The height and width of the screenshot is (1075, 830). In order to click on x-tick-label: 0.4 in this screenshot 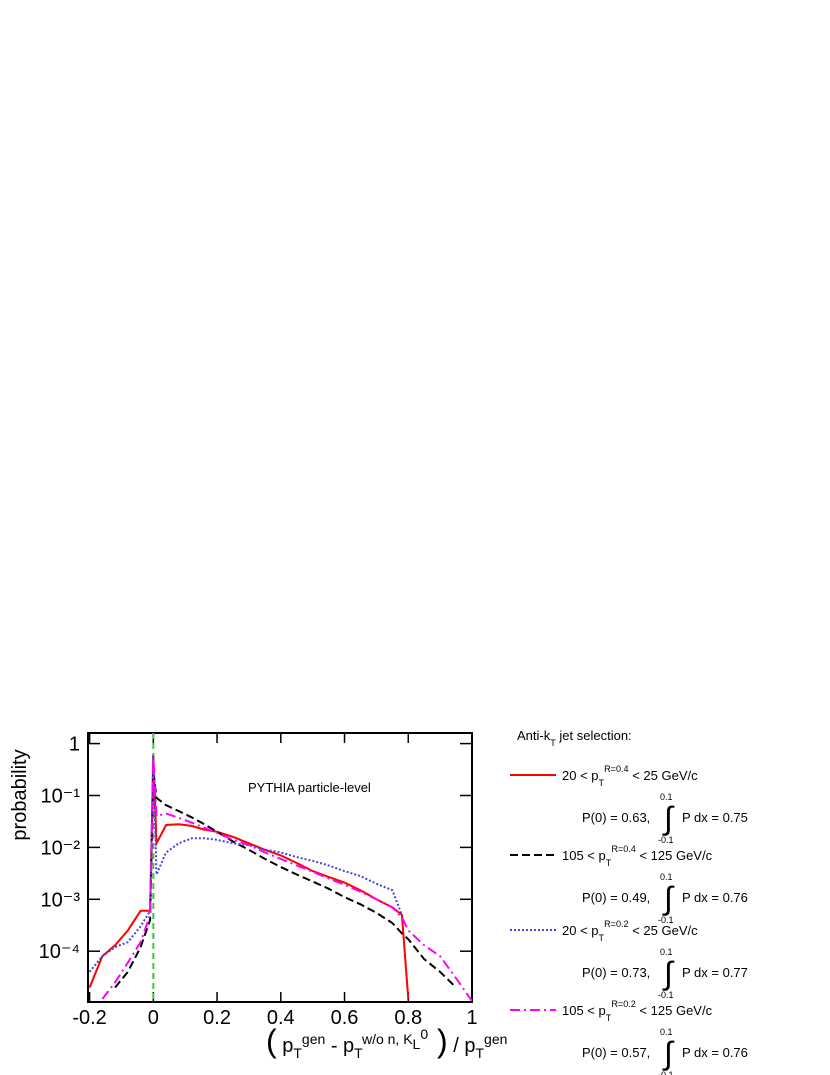, I will do `click(281, 1018)`.